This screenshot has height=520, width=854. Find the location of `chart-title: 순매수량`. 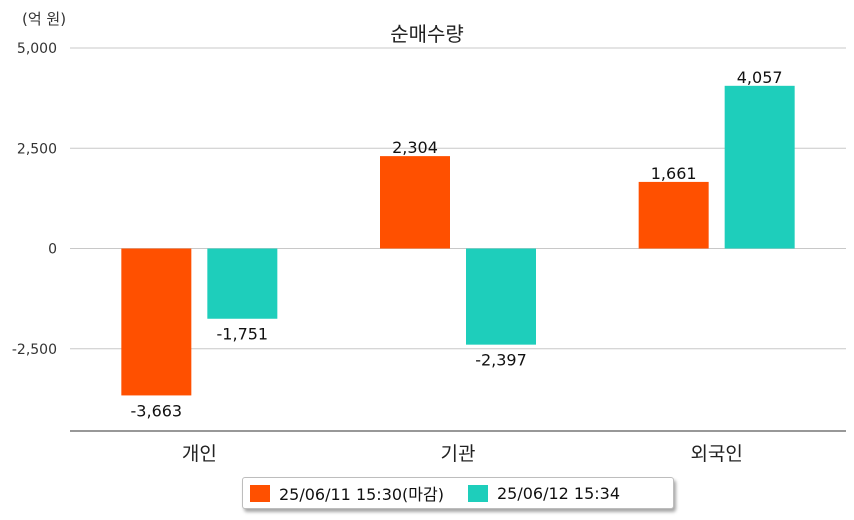

chart-title: 순매수량 is located at coordinates (427, 34).